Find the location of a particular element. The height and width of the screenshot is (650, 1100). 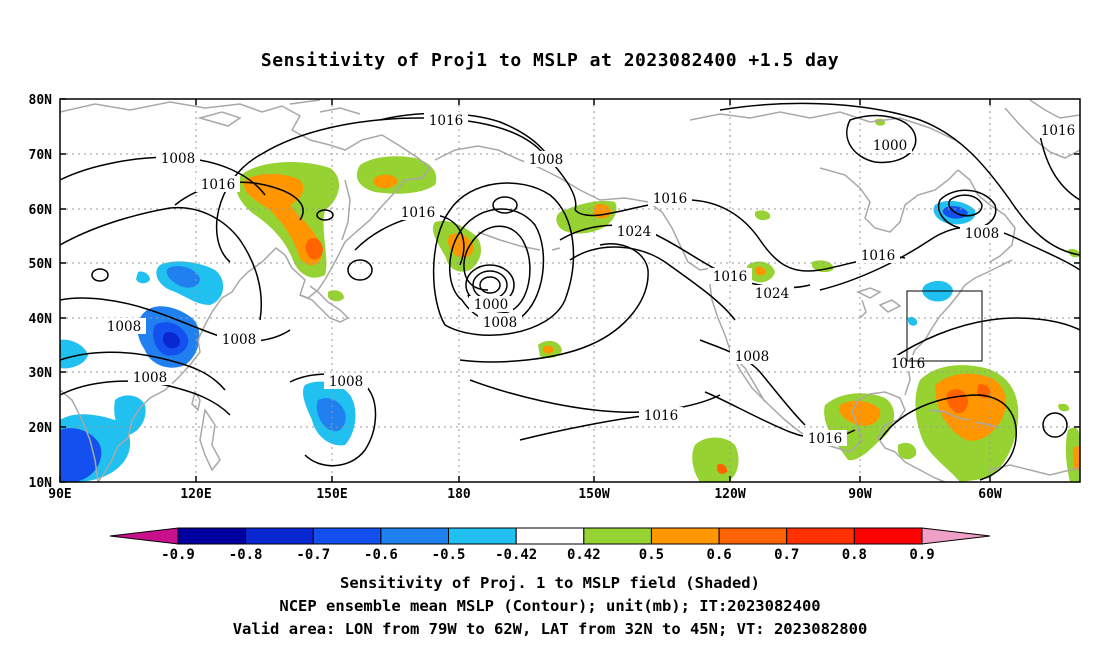

pos-area-kamchatka-core is located at coordinates (385, 181).